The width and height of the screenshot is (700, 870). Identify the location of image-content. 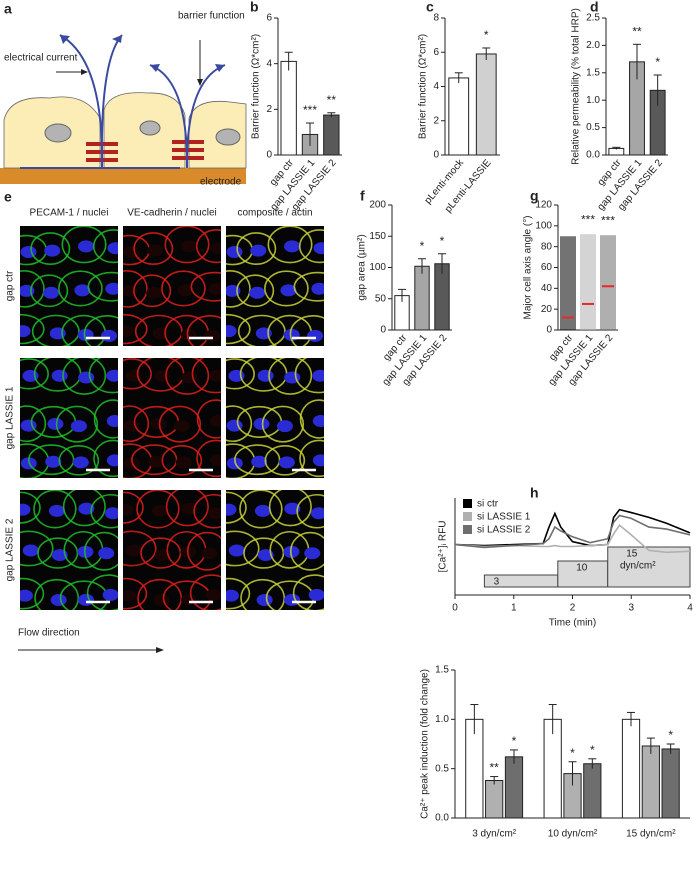
(172, 418).